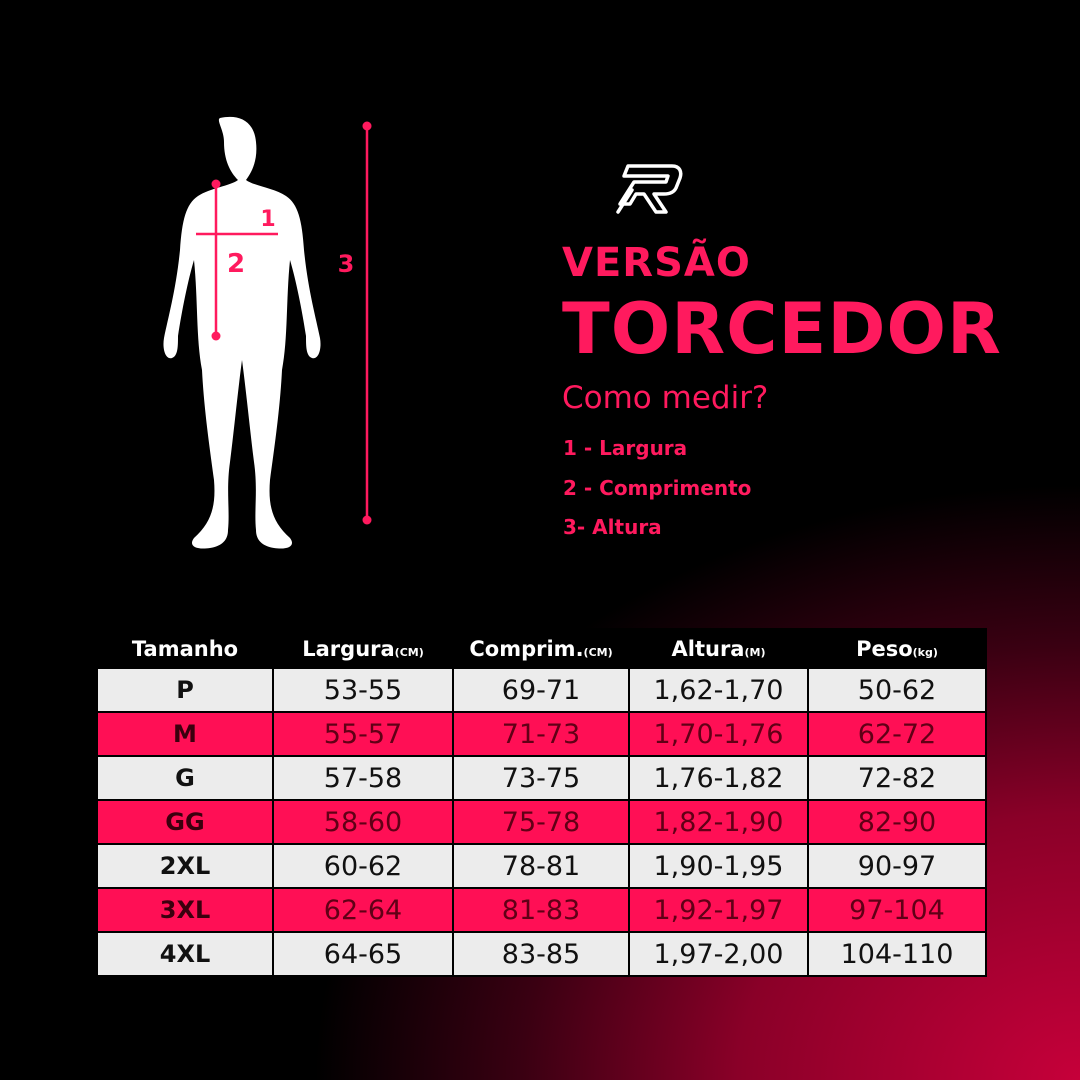 This screenshot has height=1080, width=1080. I want to click on table-row: M 55-57 71-73 1,70-1,76 62-72, so click(541, 734).